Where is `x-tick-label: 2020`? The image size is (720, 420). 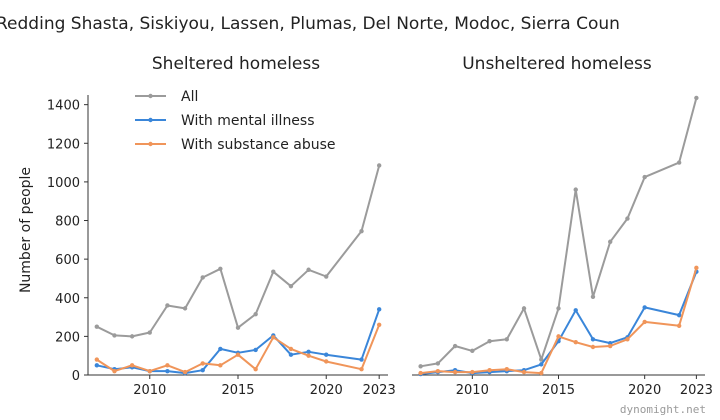
x-tick-label: 2020 is located at coordinates (644, 390).